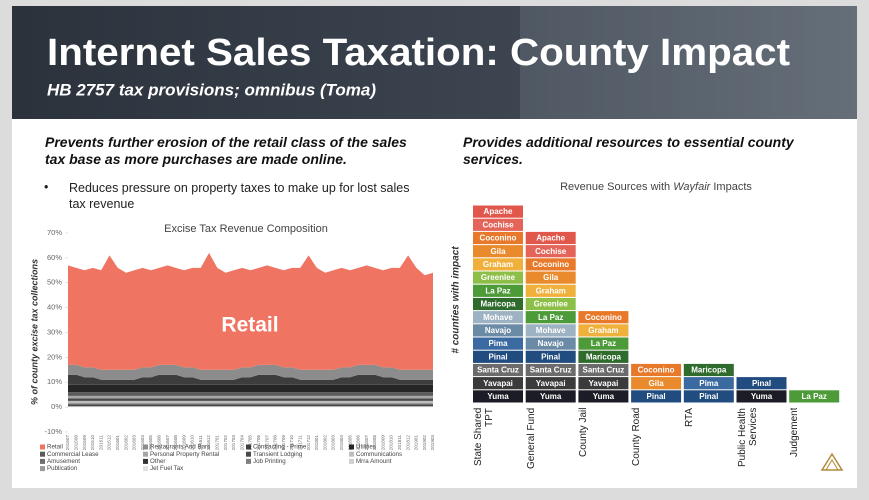  What do you see at coordinates (341, 443) in the screenshot?
I see `x-tick-label: 201804` at bounding box center [341, 443].